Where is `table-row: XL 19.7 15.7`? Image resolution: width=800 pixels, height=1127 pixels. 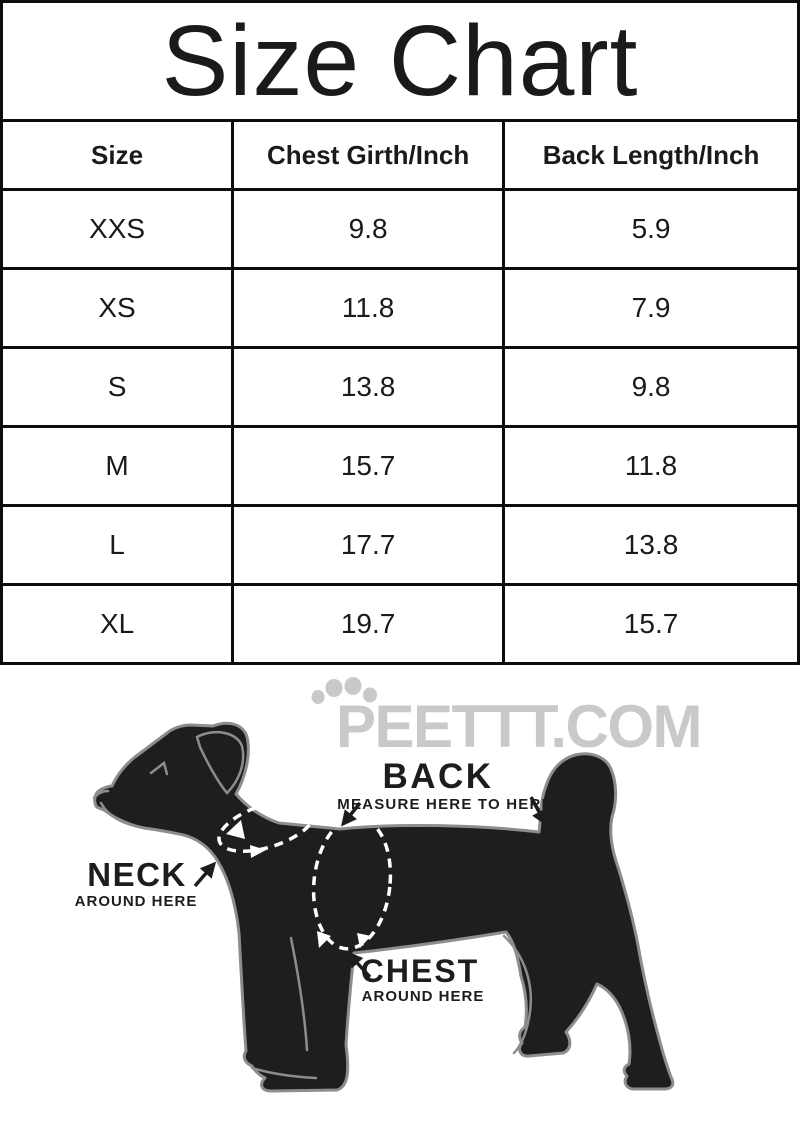 table-row: XL 19.7 15.7 is located at coordinates (400, 624).